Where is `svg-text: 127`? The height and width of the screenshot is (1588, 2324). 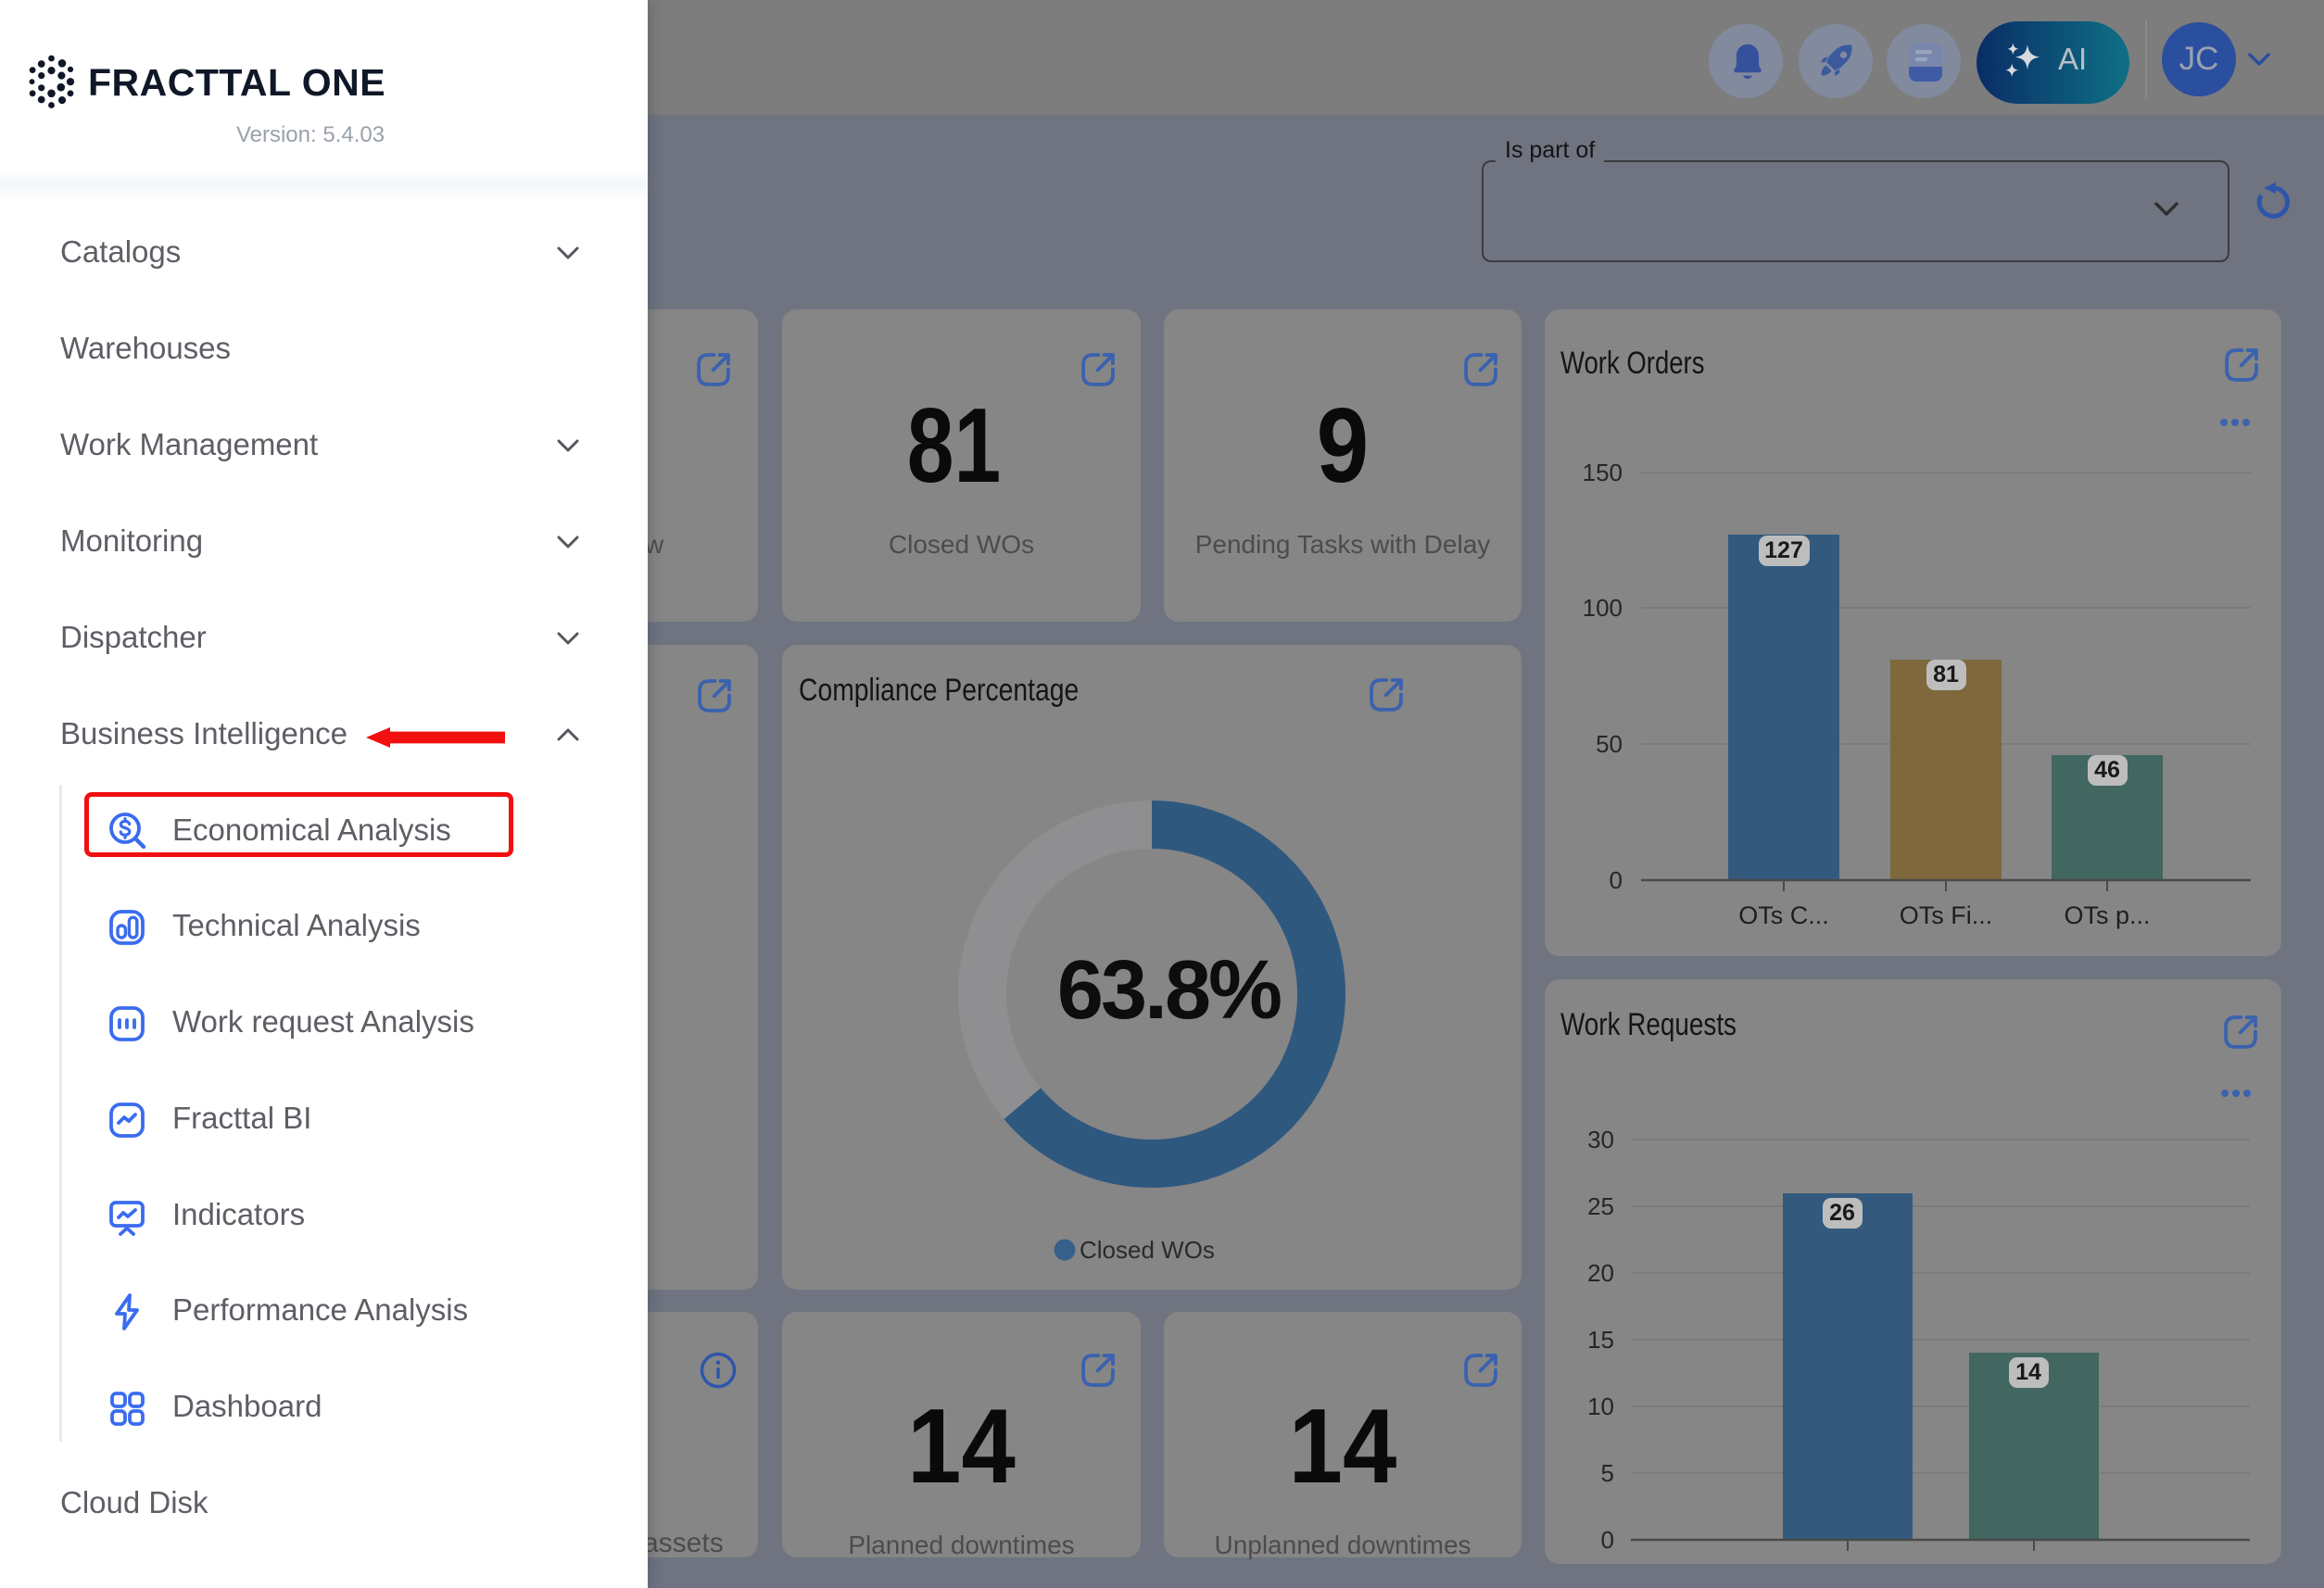
svg-text: 127 is located at coordinates (1783, 550).